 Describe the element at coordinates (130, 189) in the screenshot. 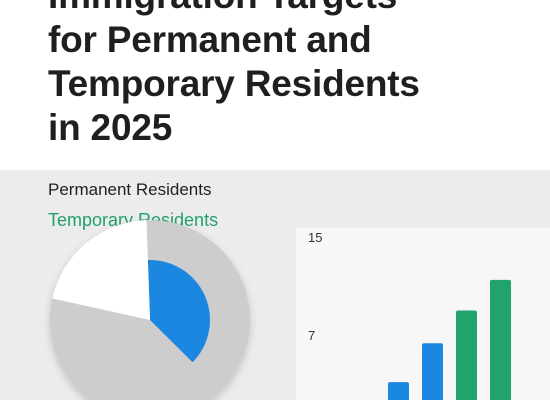

I see `legend-permanent-residents: Permanent Residents` at that location.